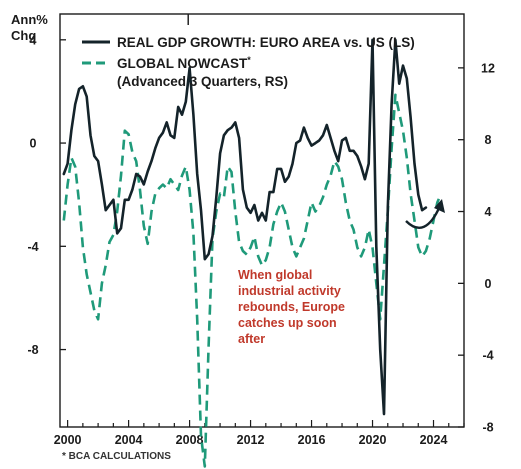  Describe the element at coordinates (488, 284) in the screenshot. I see `right-tick-label: 0` at that location.